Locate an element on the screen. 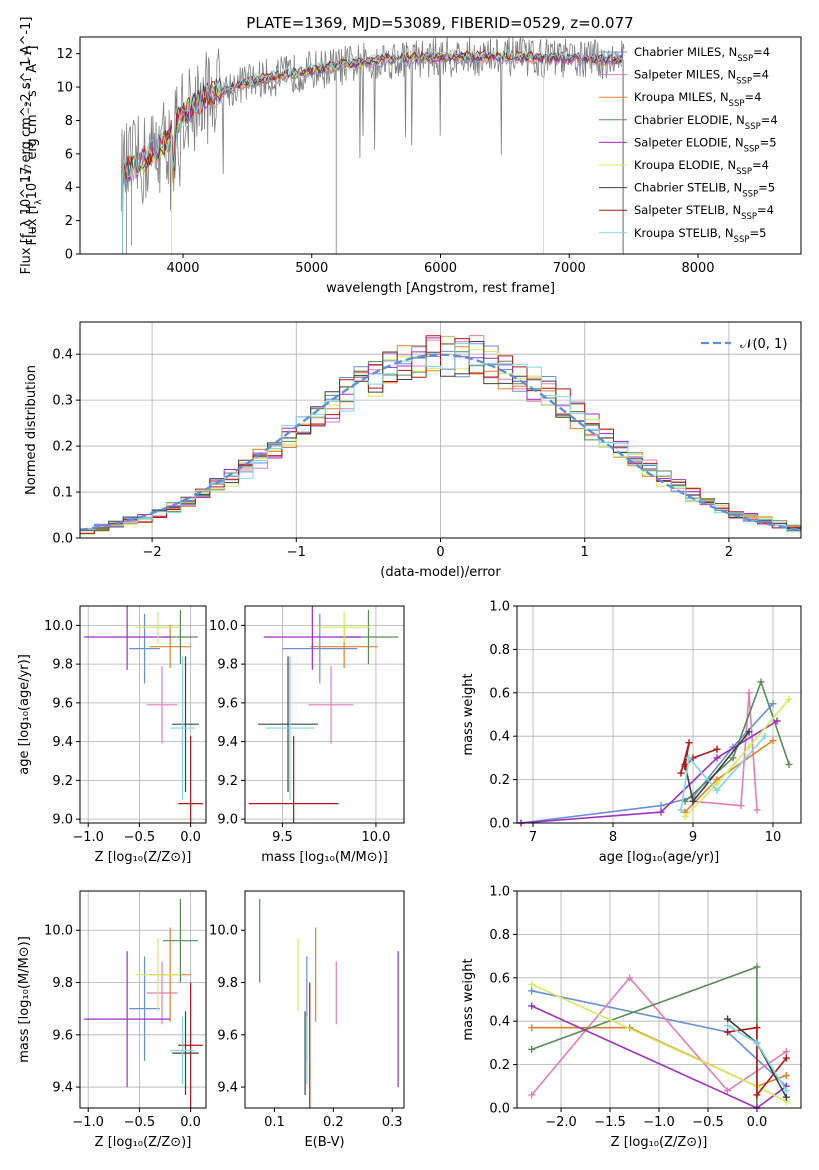  age-vs-mass-errorbars is located at coordinates (323, 714).